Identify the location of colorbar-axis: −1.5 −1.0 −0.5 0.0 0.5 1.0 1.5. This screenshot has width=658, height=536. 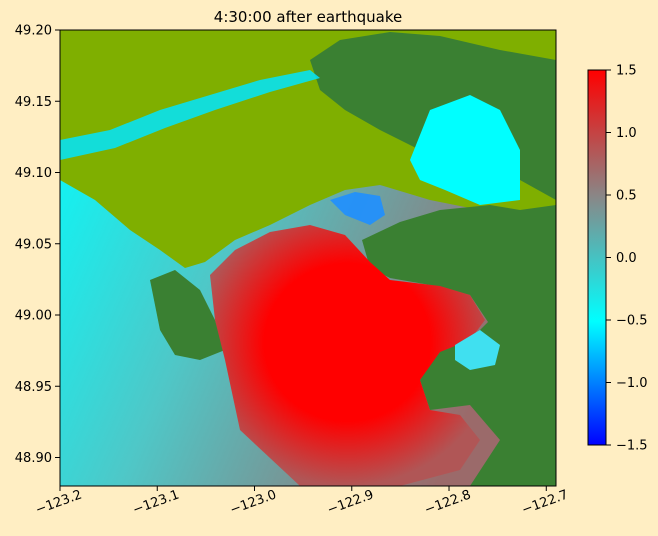
(627, 259).